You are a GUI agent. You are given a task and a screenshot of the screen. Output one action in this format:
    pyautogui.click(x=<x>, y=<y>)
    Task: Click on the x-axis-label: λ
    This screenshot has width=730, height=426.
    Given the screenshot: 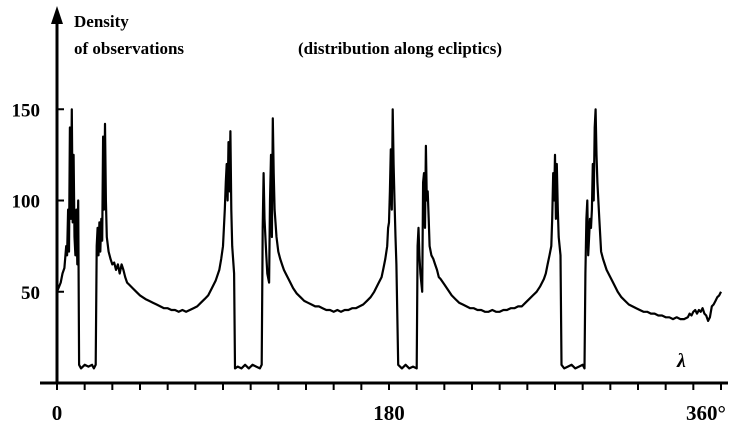 What is the action you would take?
    pyautogui.click(x=681, y=361)
    